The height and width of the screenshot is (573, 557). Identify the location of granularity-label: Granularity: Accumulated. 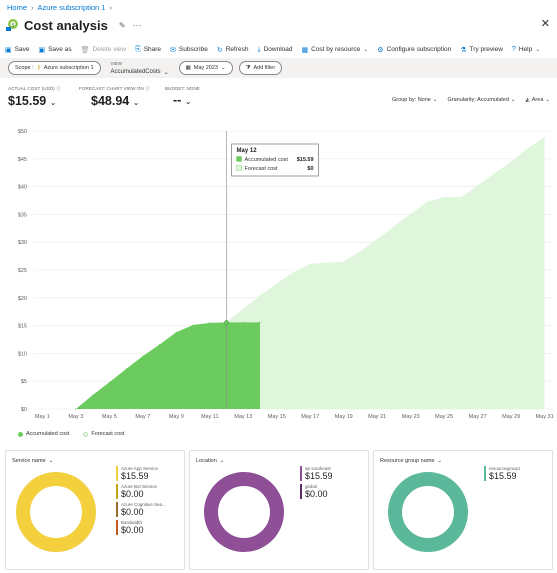
(478, 100).